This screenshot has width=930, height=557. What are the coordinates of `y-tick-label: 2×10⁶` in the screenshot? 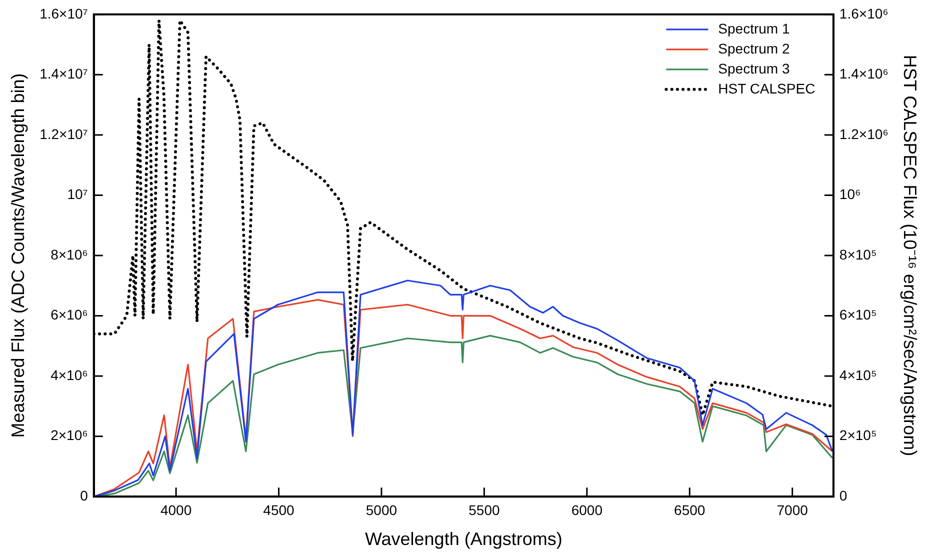 It's located at (69, 435).